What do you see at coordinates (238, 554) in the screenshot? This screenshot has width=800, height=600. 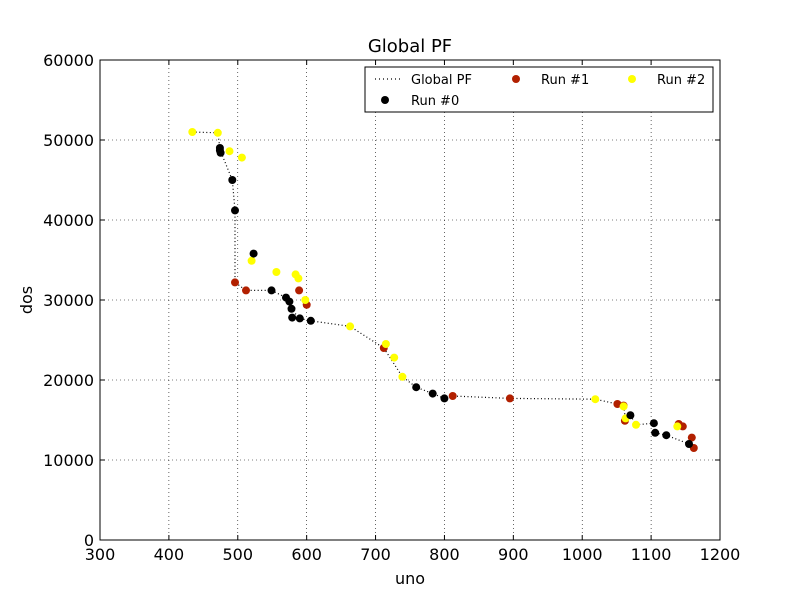 I see `x-tick-label: 500` at bounding box center [238, 554].